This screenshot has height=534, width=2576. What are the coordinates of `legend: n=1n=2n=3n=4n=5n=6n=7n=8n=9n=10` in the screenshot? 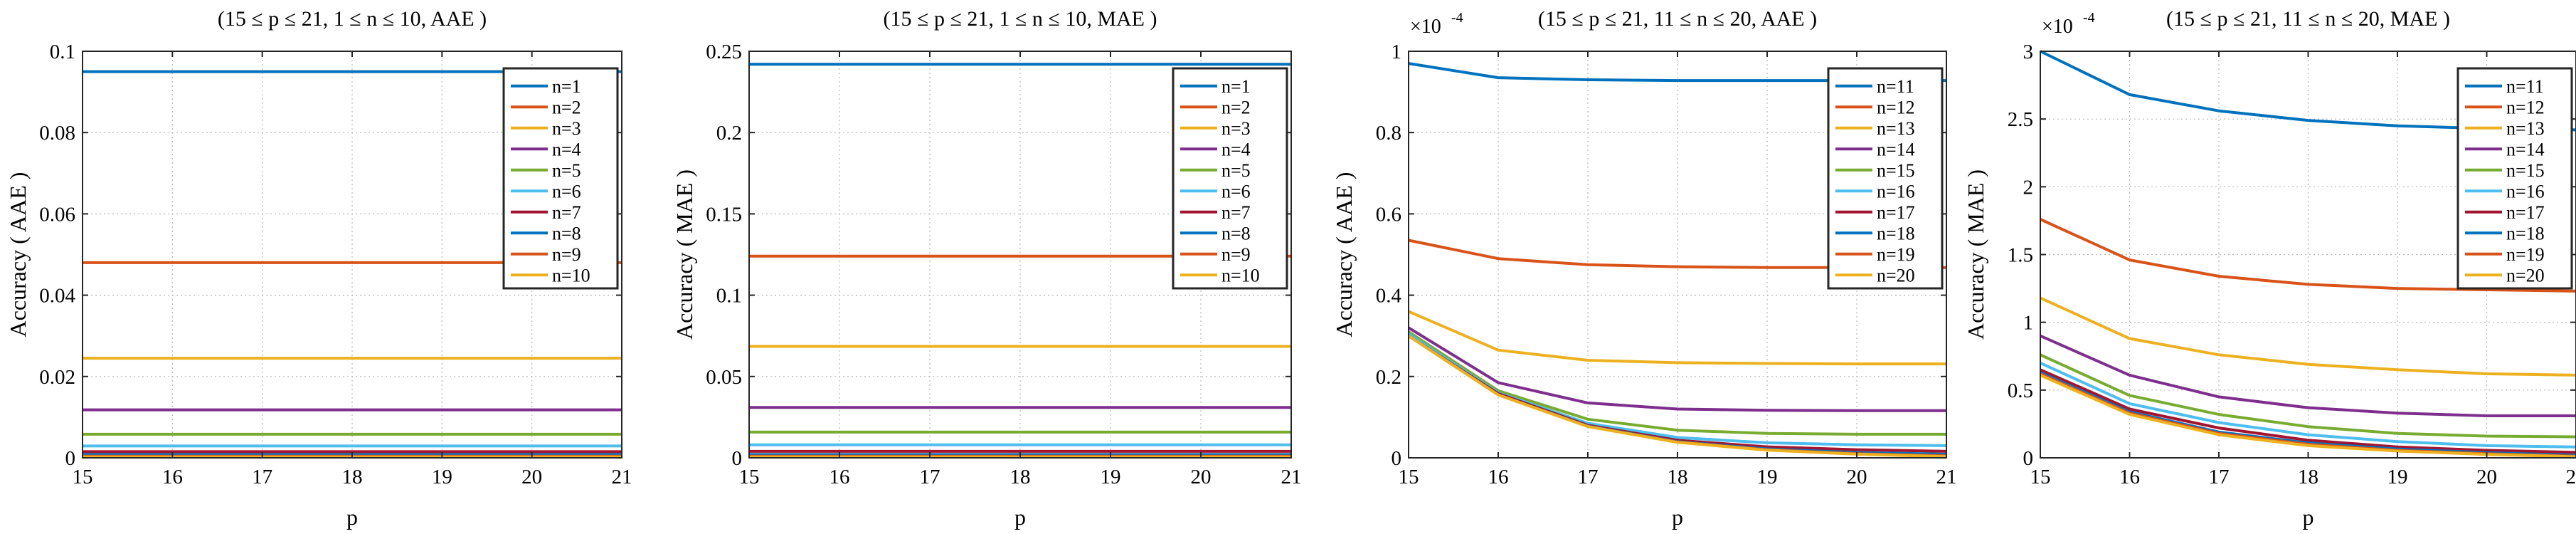 It's located at (560, 178).